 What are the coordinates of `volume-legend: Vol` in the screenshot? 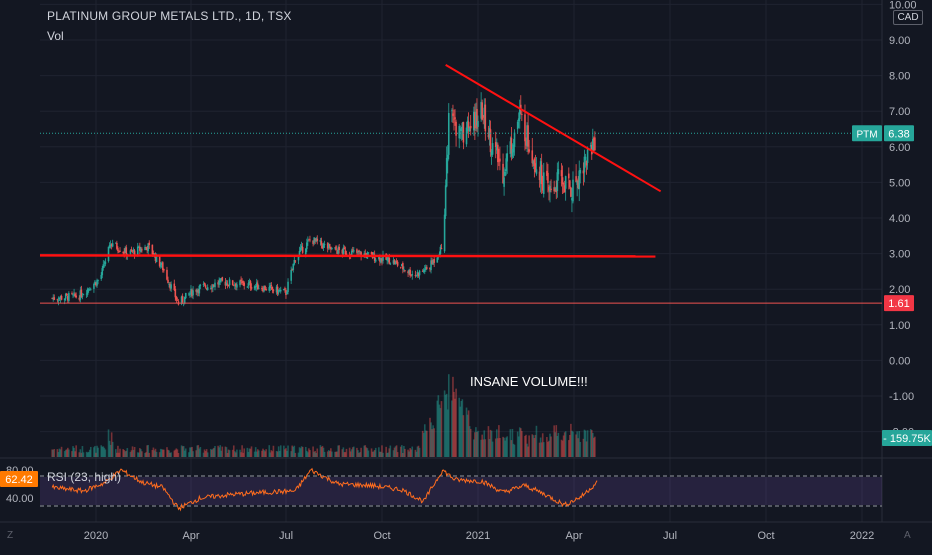 It's located at (55, 36).